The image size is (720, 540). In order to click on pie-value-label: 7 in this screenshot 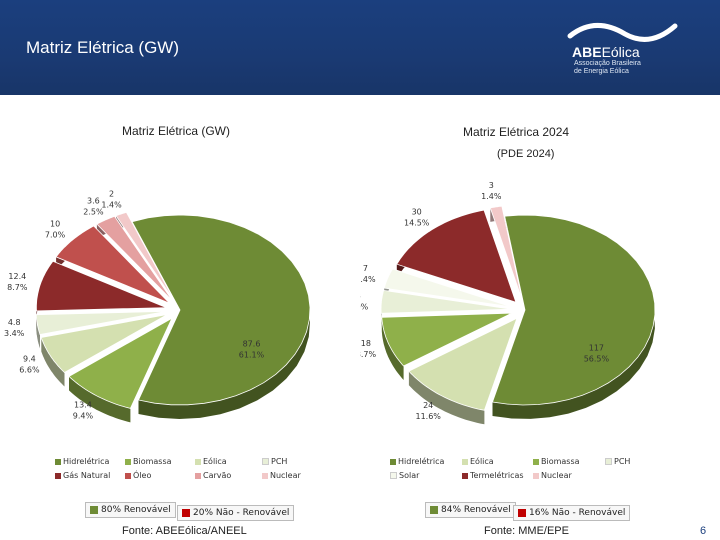, I will do `click(365, 268)`.